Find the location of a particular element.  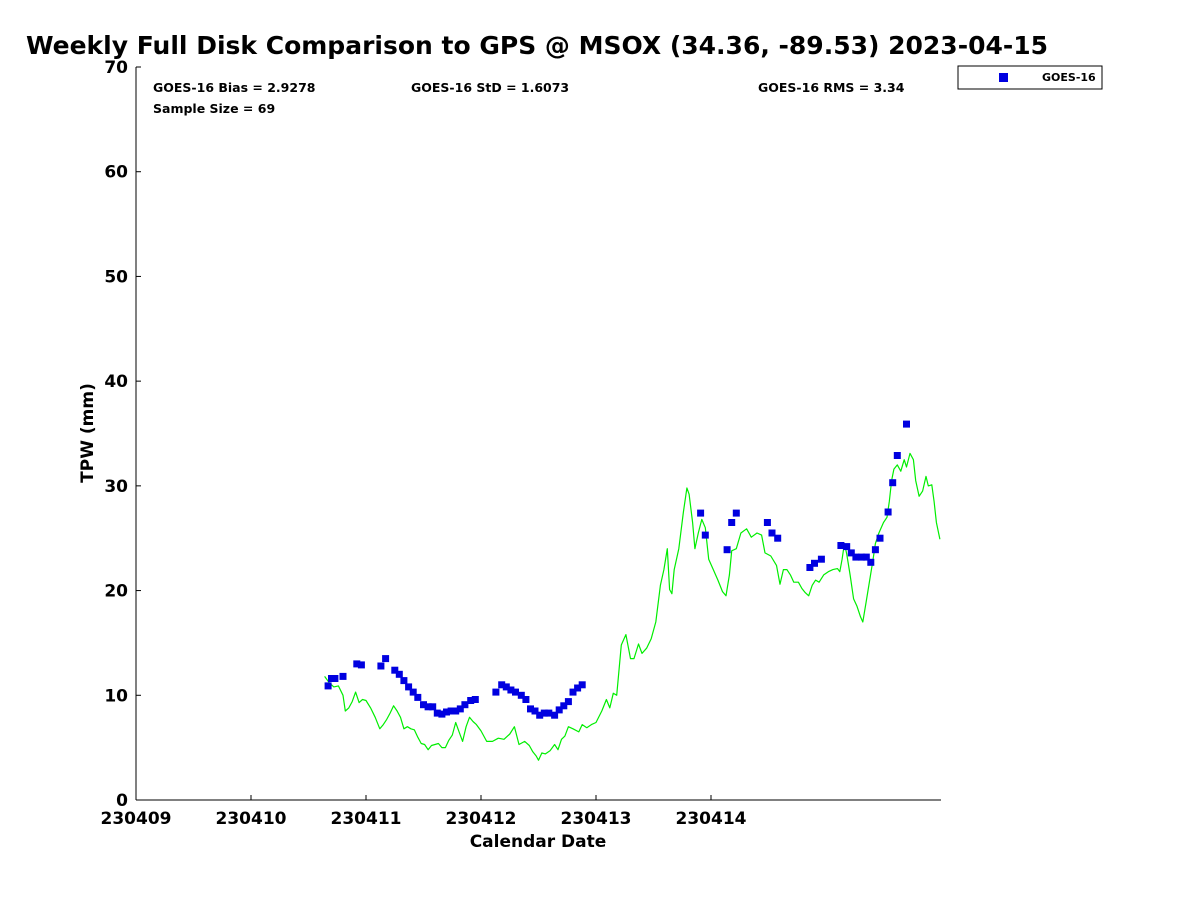

y-axis-label: TPW (mm) is located at coordinates (88, 433).